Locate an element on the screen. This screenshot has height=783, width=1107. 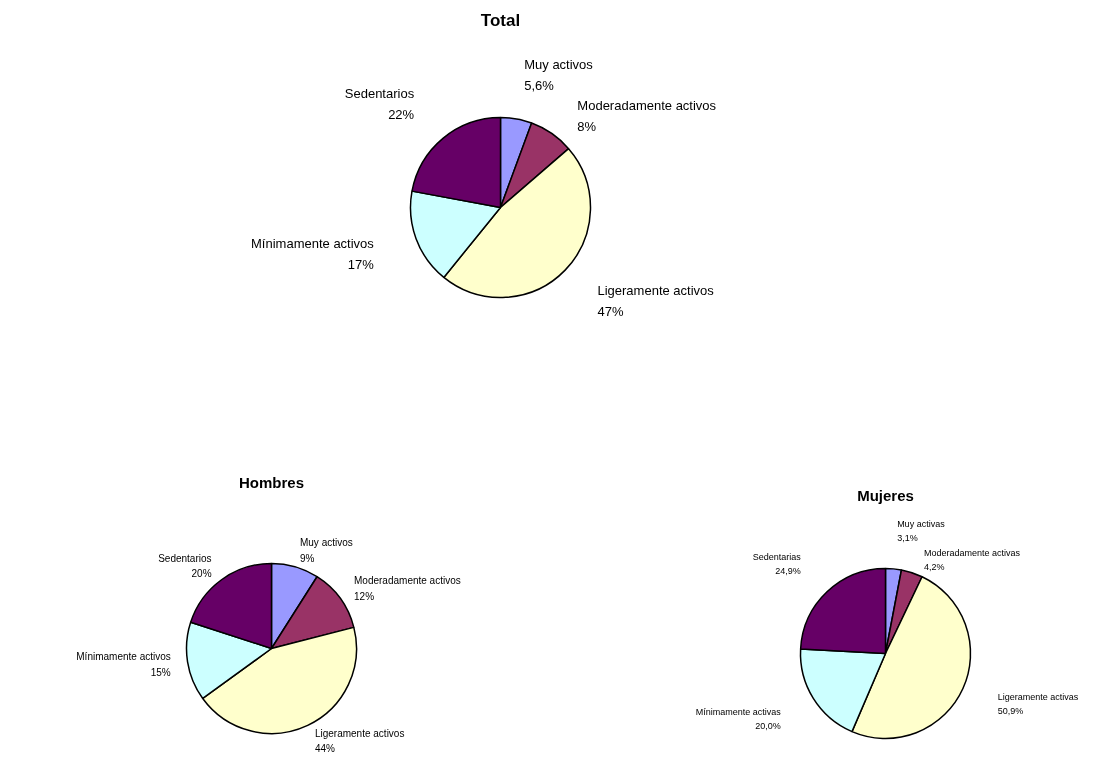
data-label: 9% is located at coordinates (307, 558).